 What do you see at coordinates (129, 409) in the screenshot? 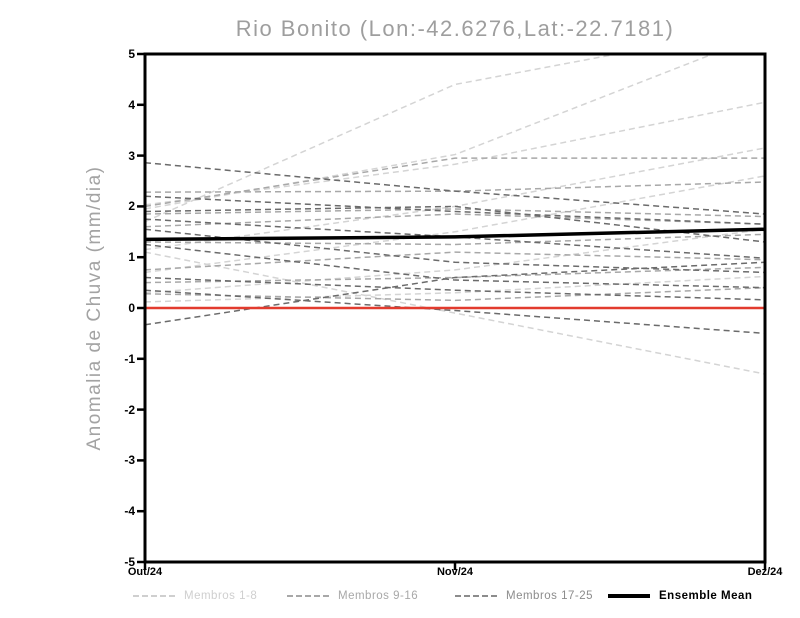
I see `y-tick-label: -2` at bounding box center [129, 409].